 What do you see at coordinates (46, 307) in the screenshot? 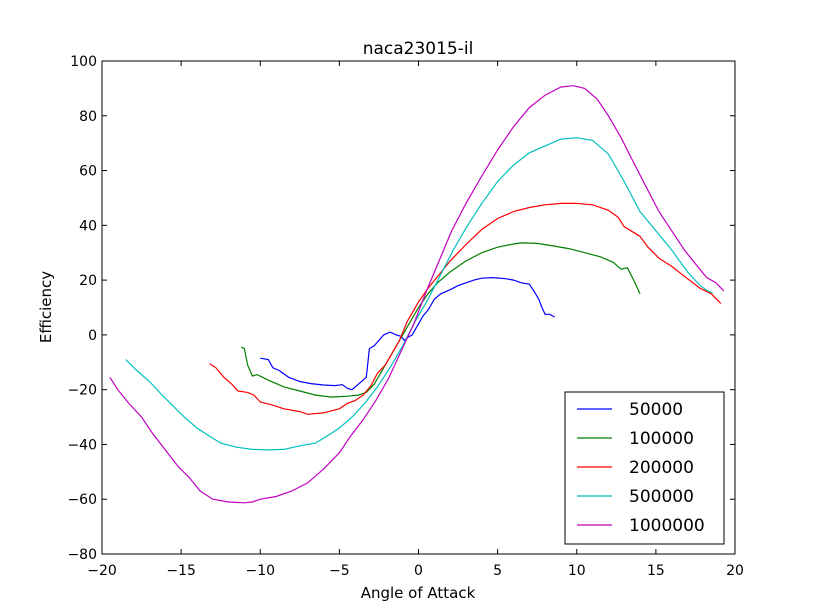
I see `y-axis-label: Efficiency` at bounding box center [46, 307].